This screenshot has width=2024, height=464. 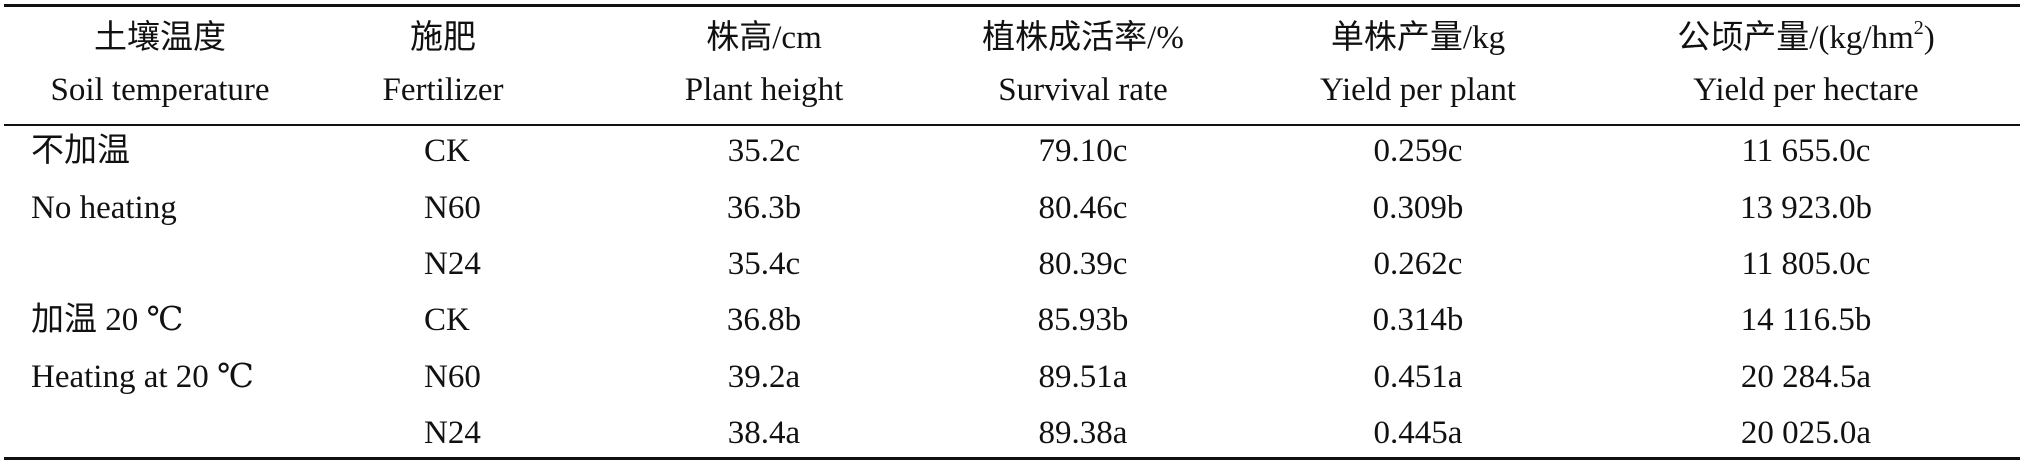 What do you see at coordinates (1083, 264) in the screenshot?
I see `table-cell-survival-rate: 80.39c` at bounding box center [1083, 264].